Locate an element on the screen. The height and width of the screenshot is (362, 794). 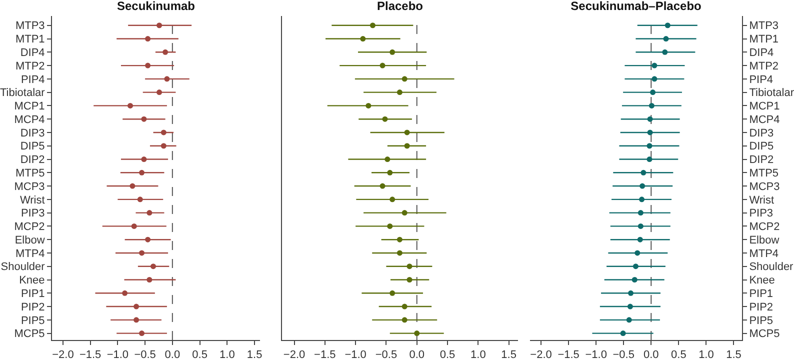
y-tick-label: MTP4 is located at coordinates (30, 254).